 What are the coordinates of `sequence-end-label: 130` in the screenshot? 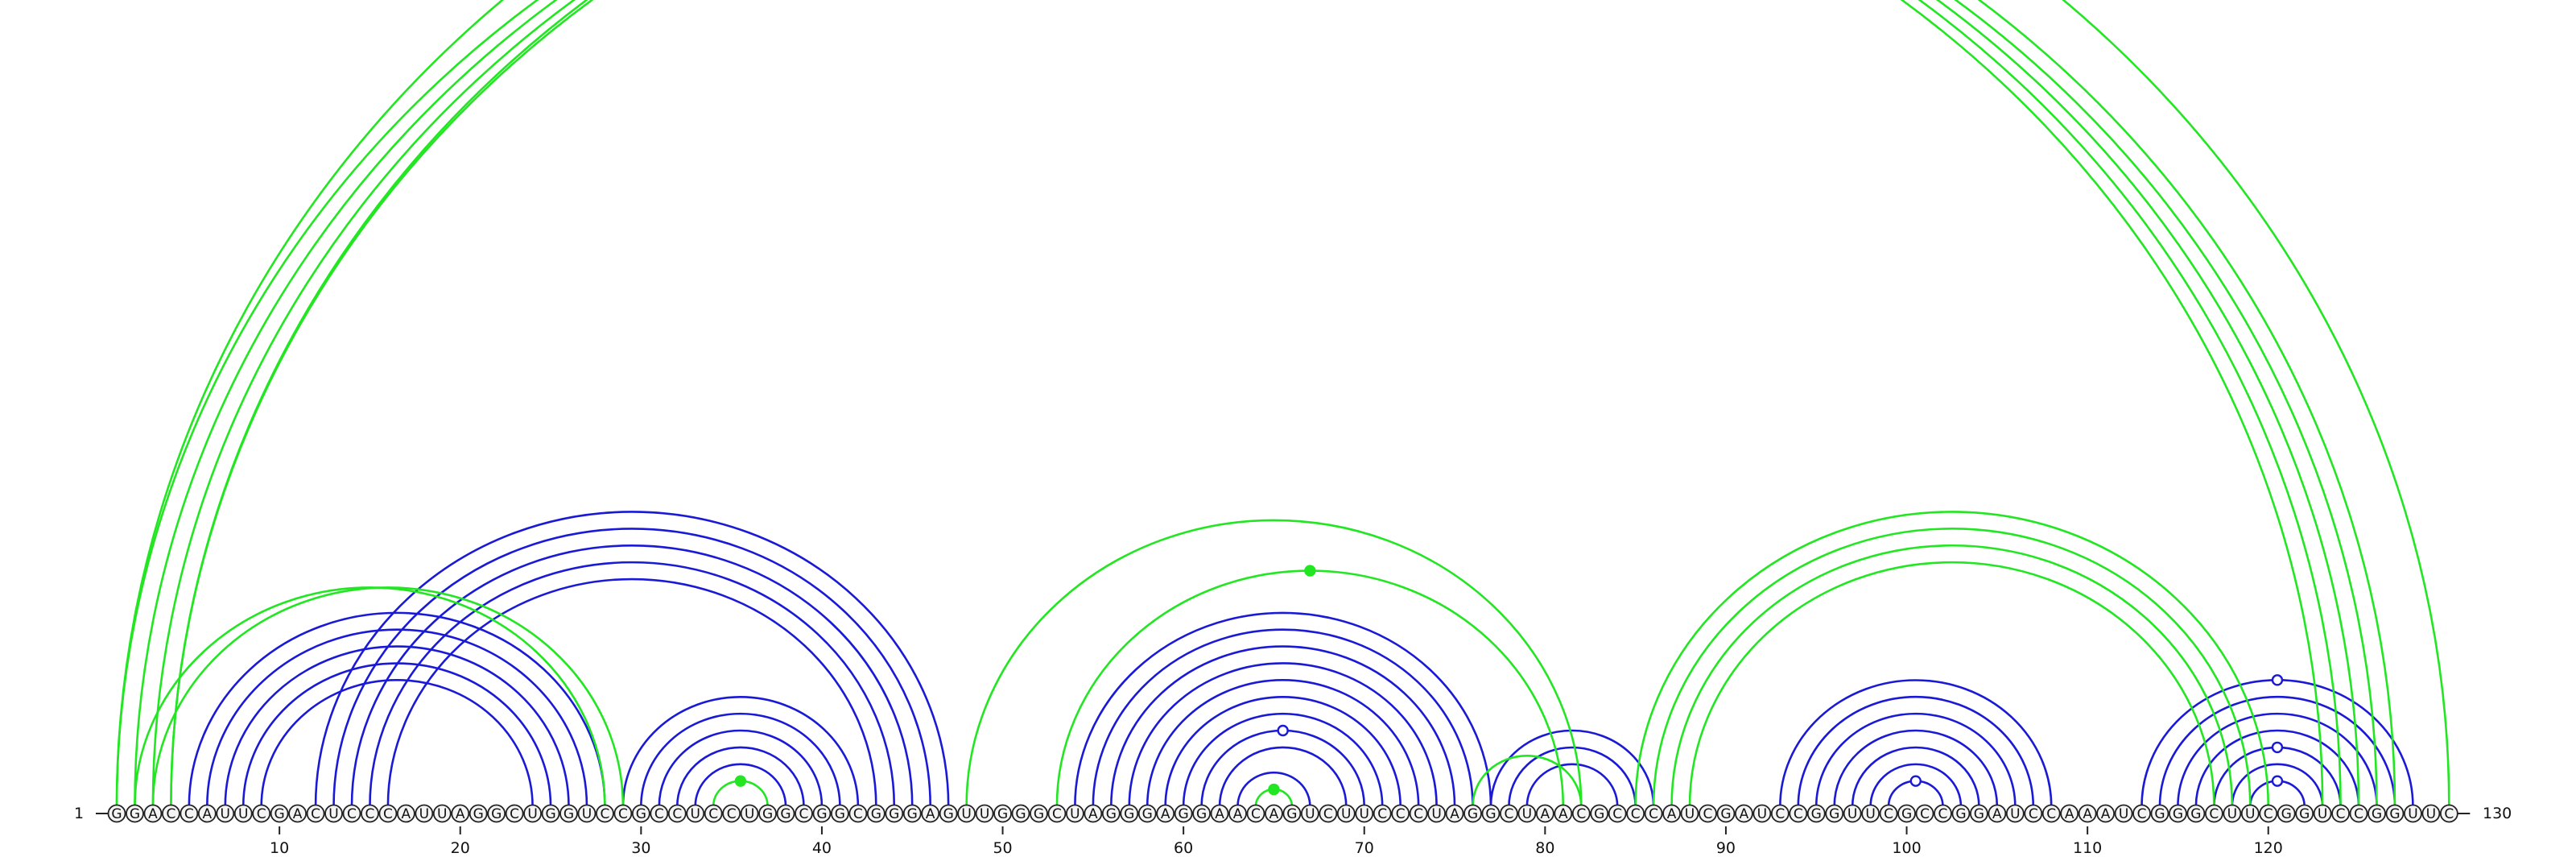 It's located at (2497, 813).